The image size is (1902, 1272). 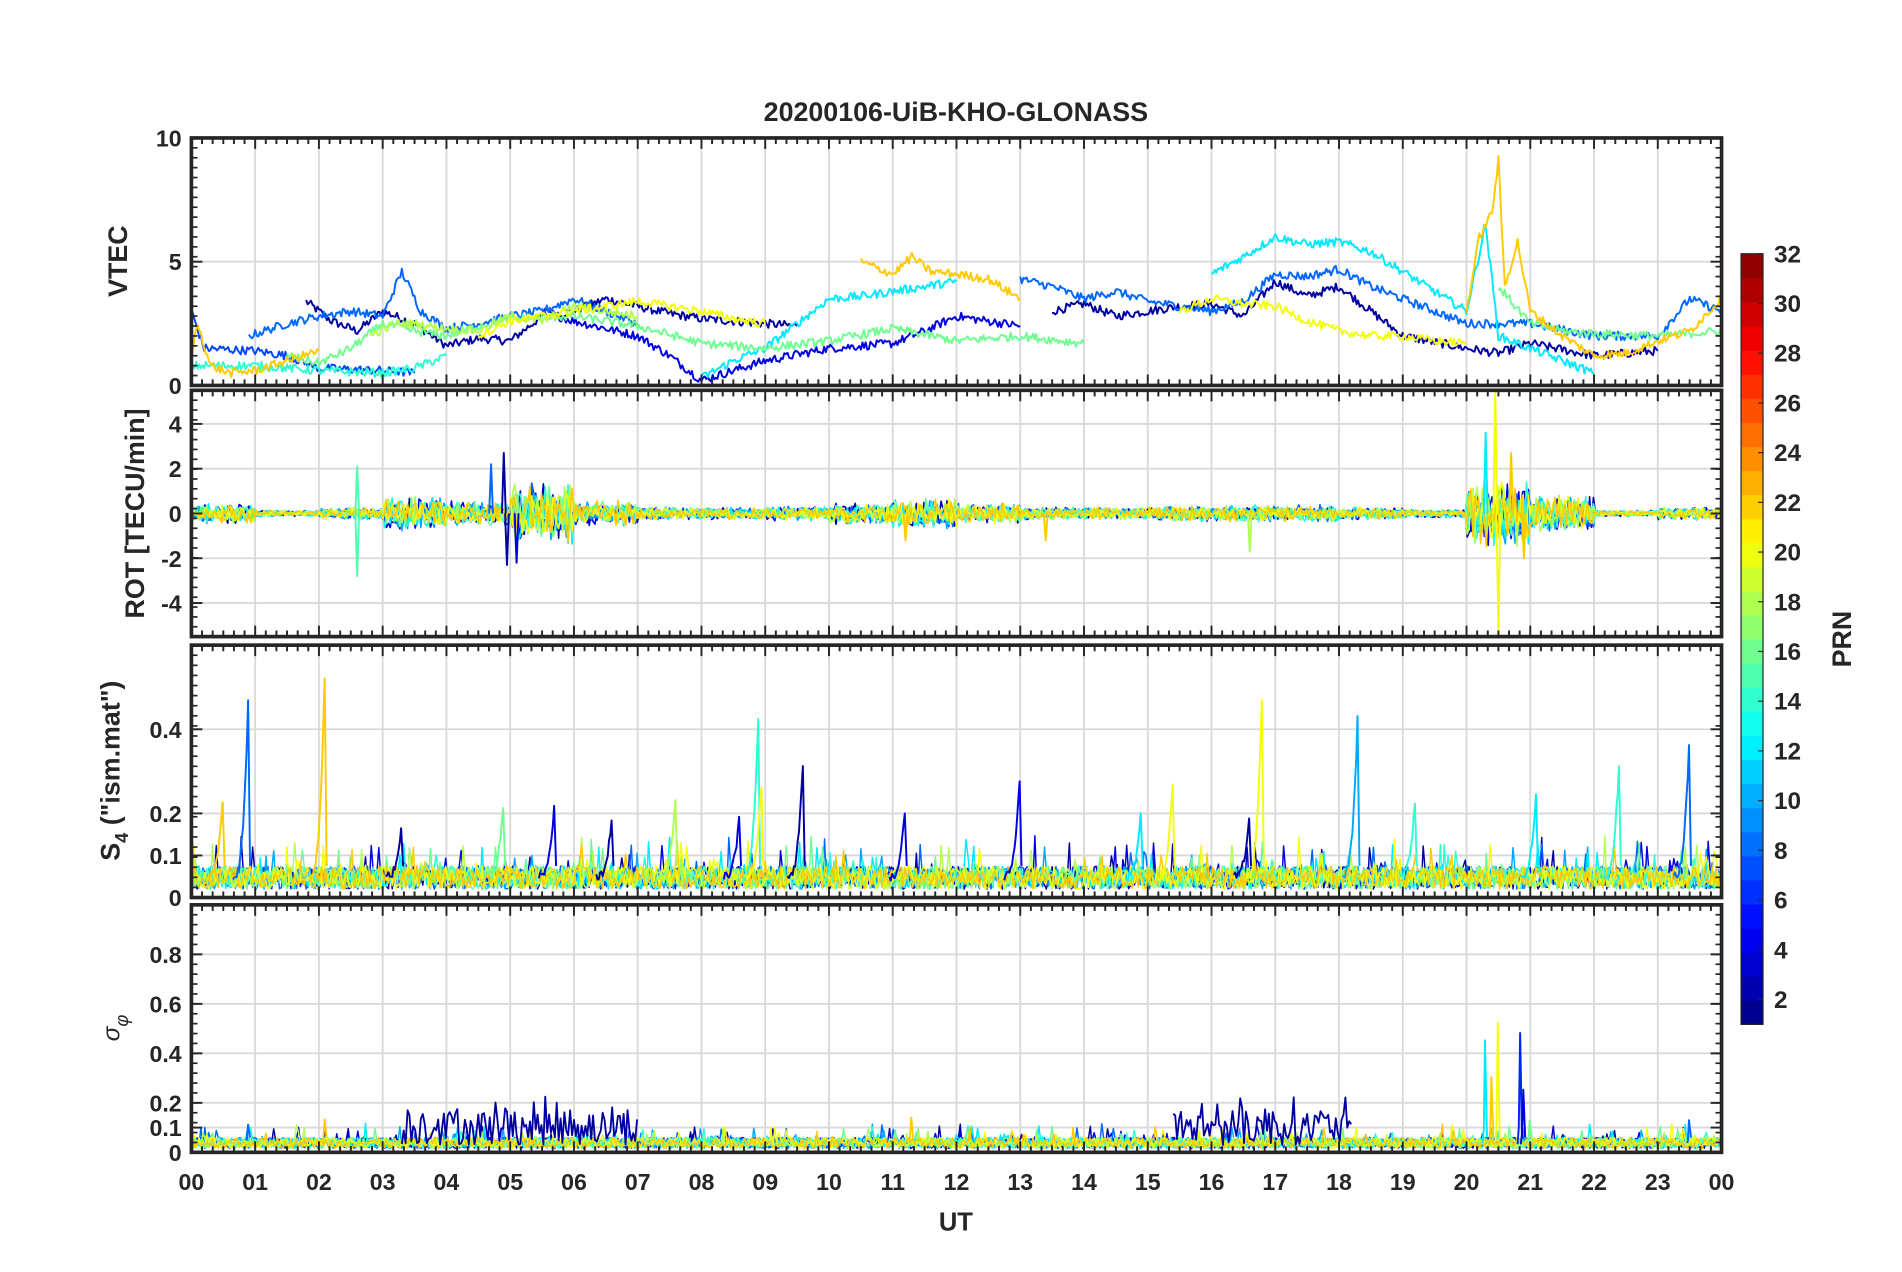 I want to click on colorbar-tick-label: 4, so click(x=1781, y=950).